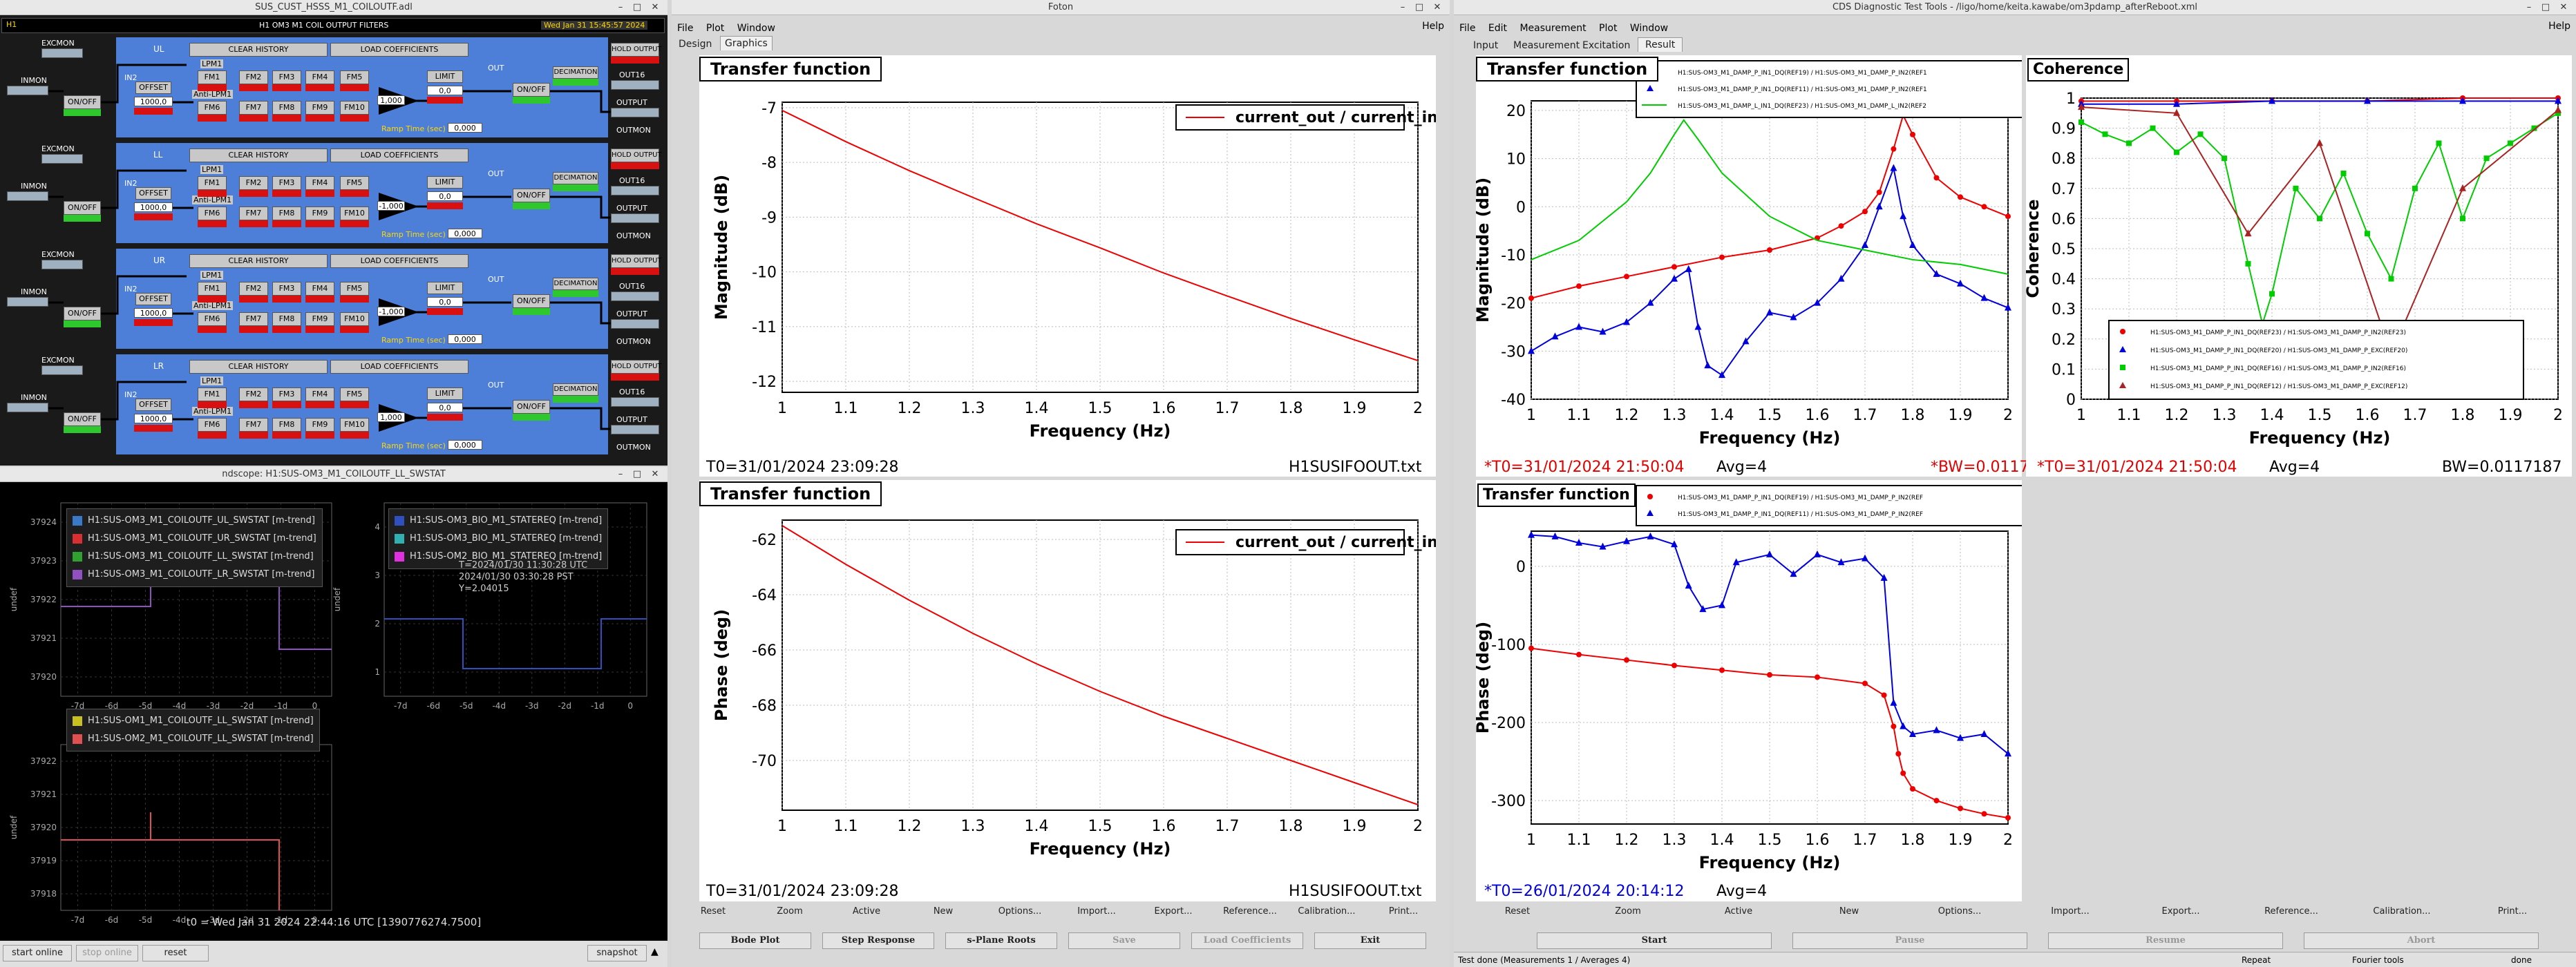 The width and height of the screenshot is (2576, 967). I want to click on tab-measurement: Measurement, so click(1546, 45).